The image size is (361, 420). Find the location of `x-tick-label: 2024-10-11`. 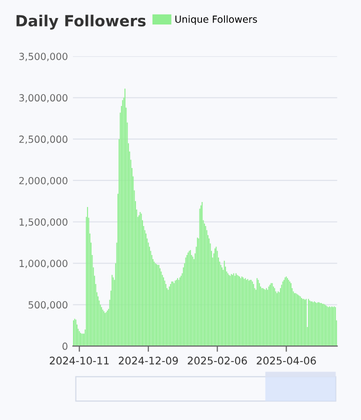

x-tick-label: 2024-10-11 is located at coordinates (79, 360).